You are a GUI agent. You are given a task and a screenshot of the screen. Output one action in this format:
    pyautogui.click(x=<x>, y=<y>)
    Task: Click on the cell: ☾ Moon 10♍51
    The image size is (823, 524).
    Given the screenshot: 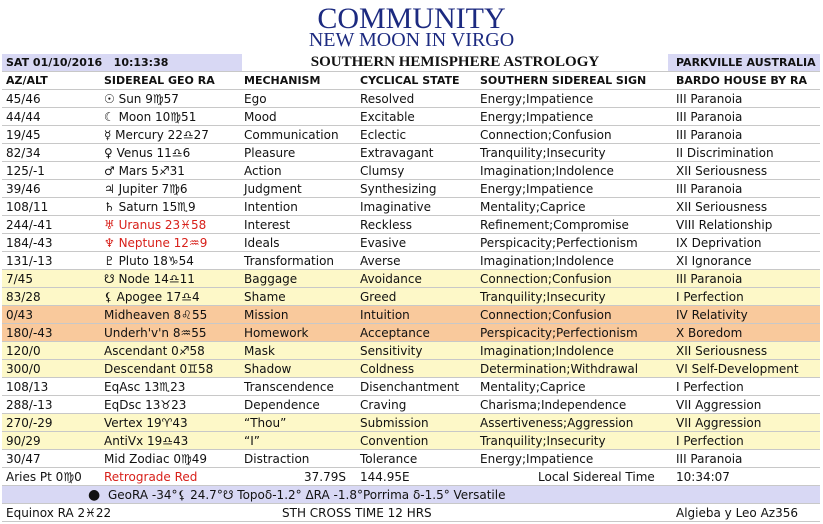 What is the action you would take?
    pyautogui.click(x=150, y=117)
    